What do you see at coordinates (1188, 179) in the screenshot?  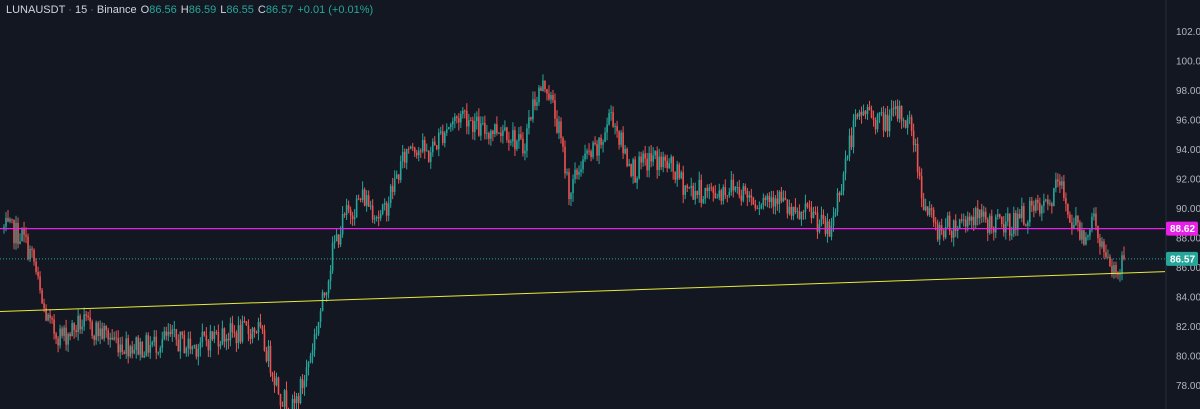 I see `price-tick-label: 92.00` at bounding box center [1188, 179].